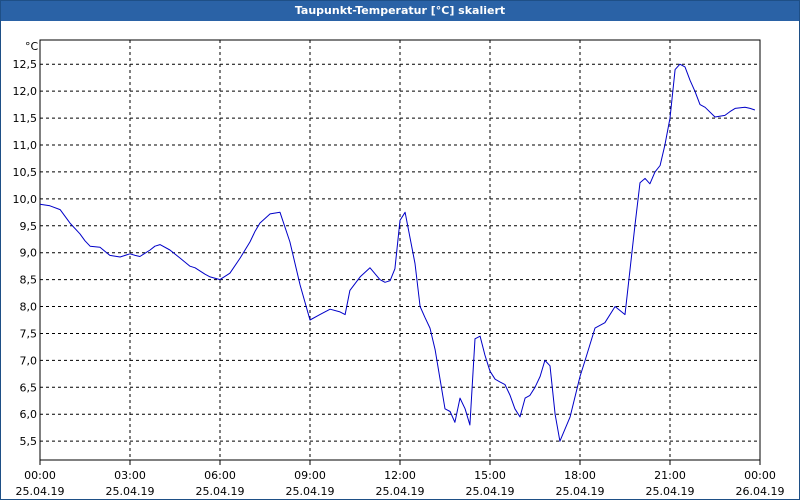 The height and width of the screenshot is (500, 800). Describe the element at coordinates (29, 253) in the screenshot. I see `y-tick-label: 9,0` at that location.